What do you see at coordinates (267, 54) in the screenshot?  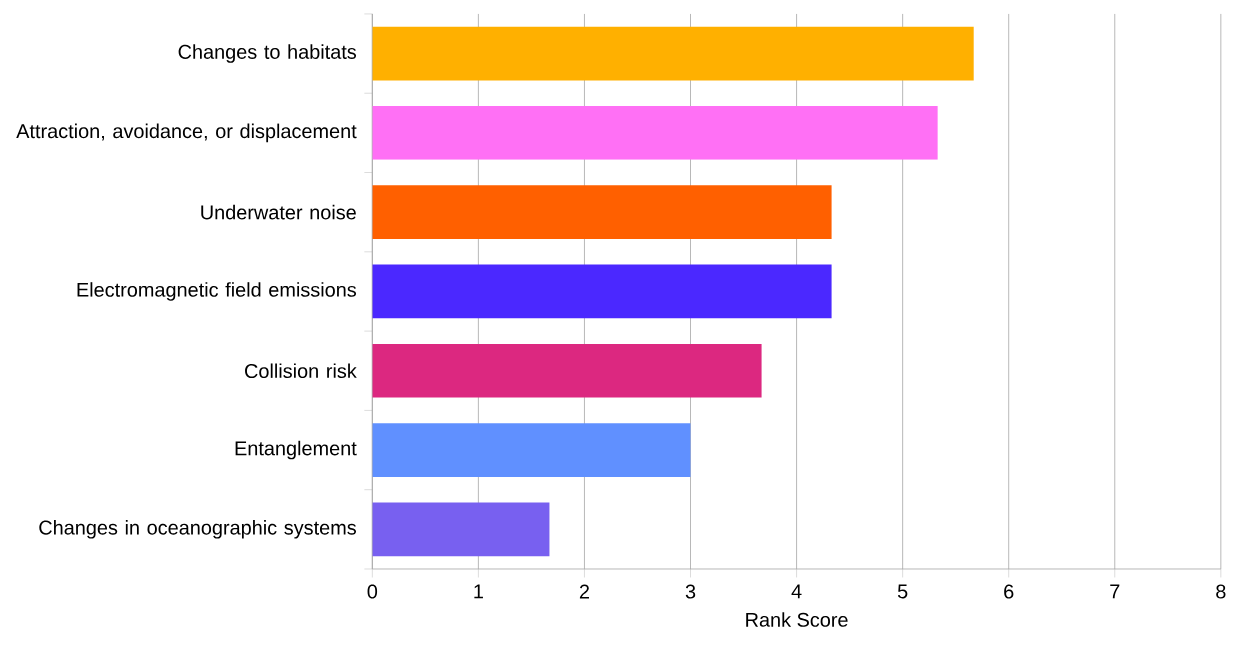 I see `y-tick-label: Changes to habitats` at bounding box center [267, 54].